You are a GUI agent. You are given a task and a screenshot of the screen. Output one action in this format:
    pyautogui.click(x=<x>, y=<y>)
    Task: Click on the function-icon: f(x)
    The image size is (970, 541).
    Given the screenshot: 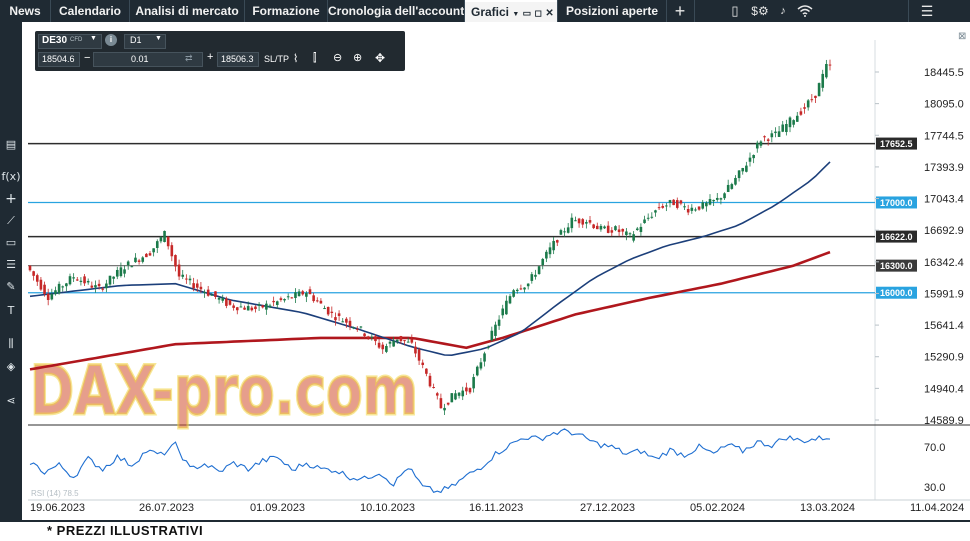 What is the action you would take?
    pyautogui.click(x=11, y=176)
    